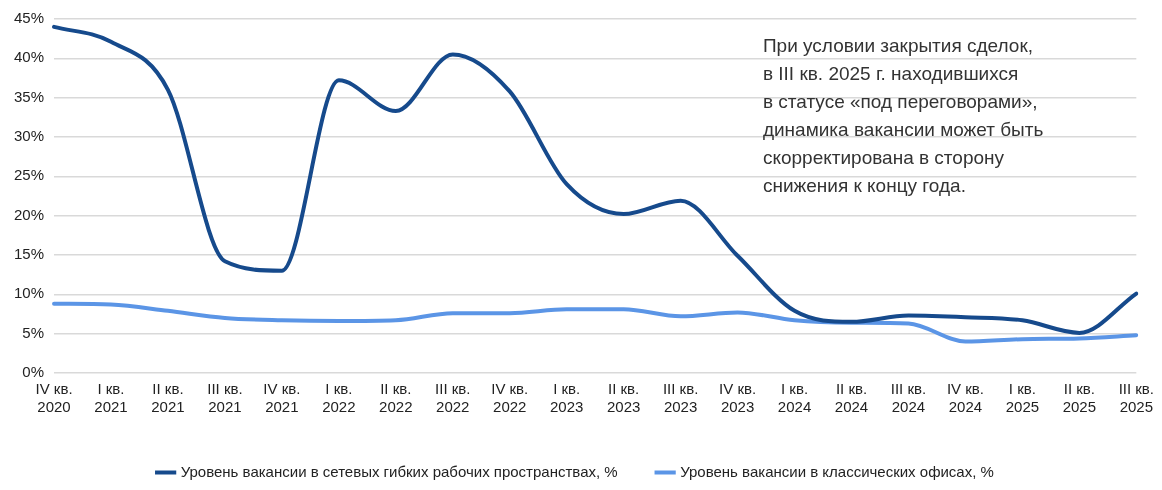 This screenshot has width=1162, height=490. Describe the element at coordinates (738, 398) in the screenshot. I see `x-tick-label: IV кв. 2023` at that location.